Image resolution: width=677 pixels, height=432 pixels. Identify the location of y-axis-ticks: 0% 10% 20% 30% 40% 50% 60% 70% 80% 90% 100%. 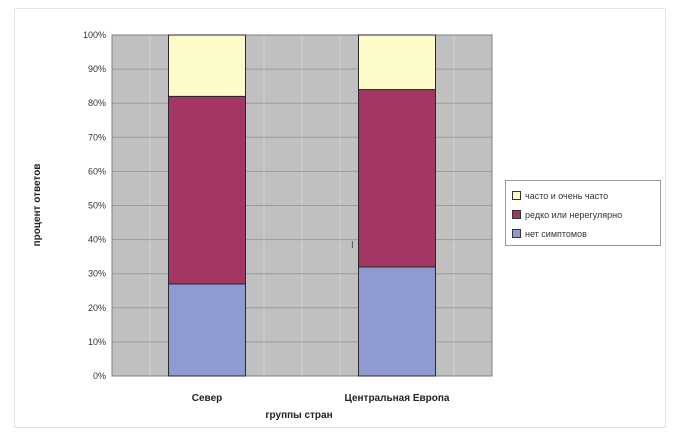
(94, 205).